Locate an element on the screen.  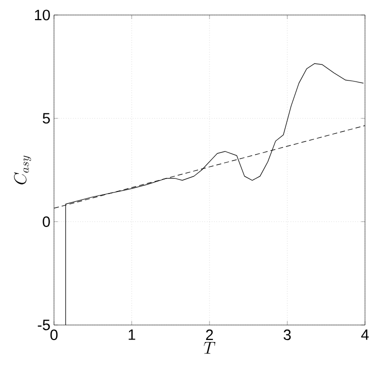
y-tick-label: 10 is located at coordinates (42, 15).